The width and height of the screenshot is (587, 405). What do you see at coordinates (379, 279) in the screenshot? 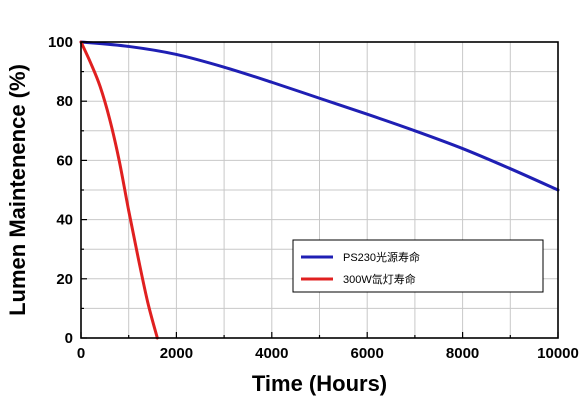
I see `legend-label-2: 300W氙灯寿命` at bounding box center [379, 279].